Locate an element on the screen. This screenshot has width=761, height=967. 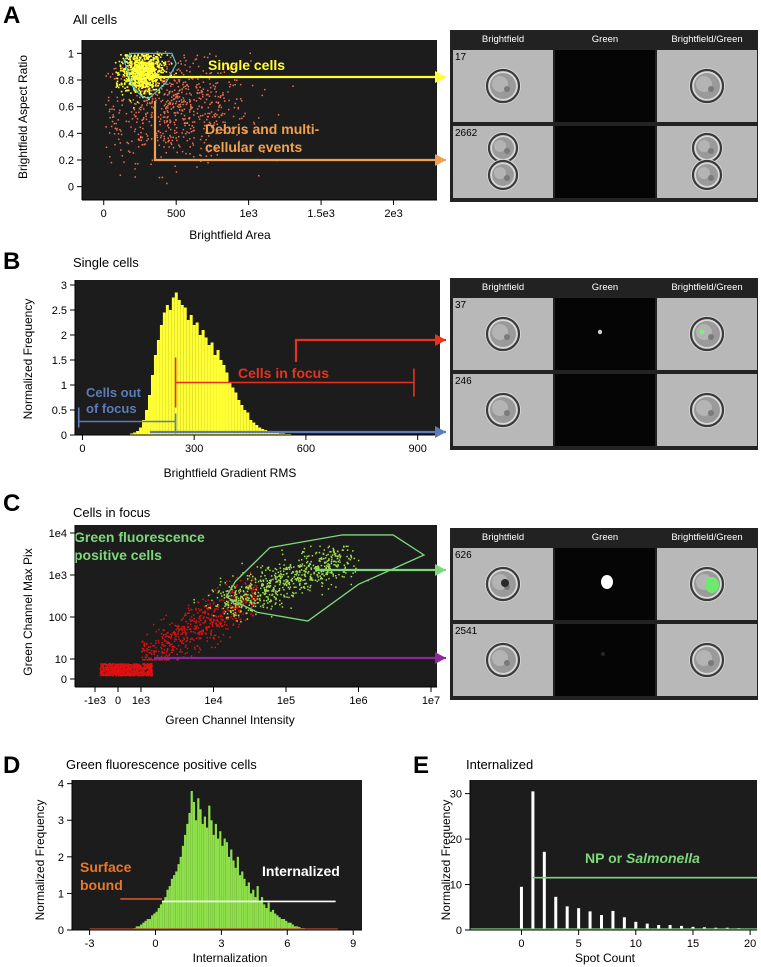
tile-background is located at coordinates (605, 162).